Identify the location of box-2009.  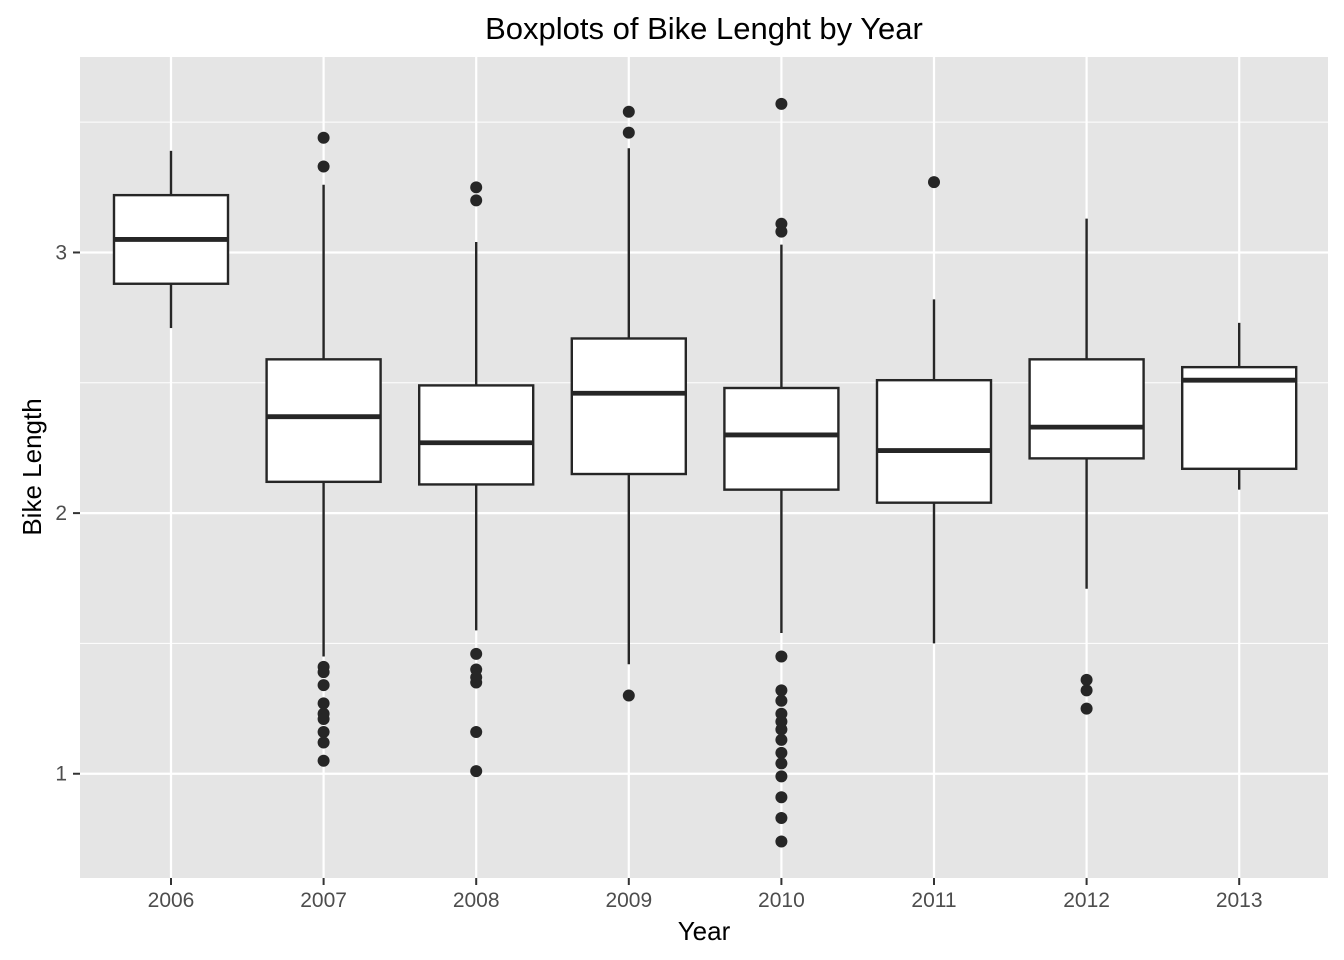
(628, 403).